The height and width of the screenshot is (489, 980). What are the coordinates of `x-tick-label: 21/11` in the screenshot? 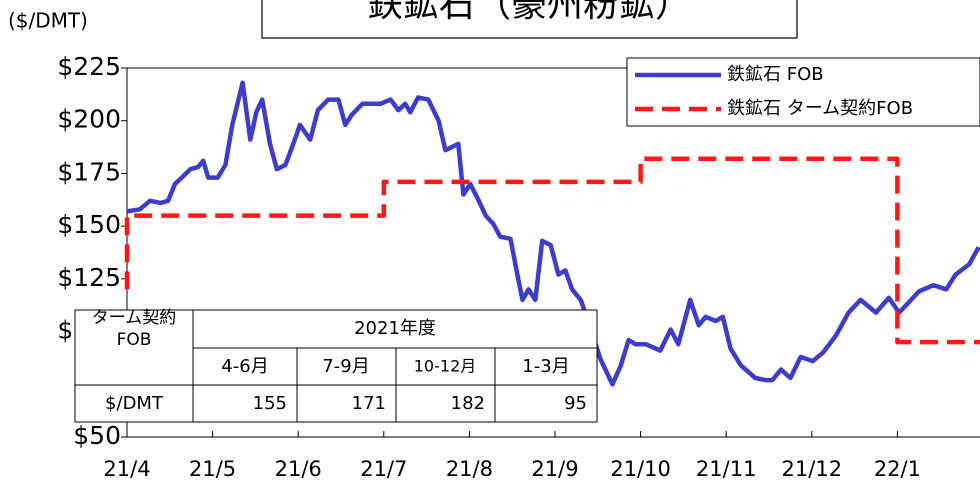 It's located at (726, 469).